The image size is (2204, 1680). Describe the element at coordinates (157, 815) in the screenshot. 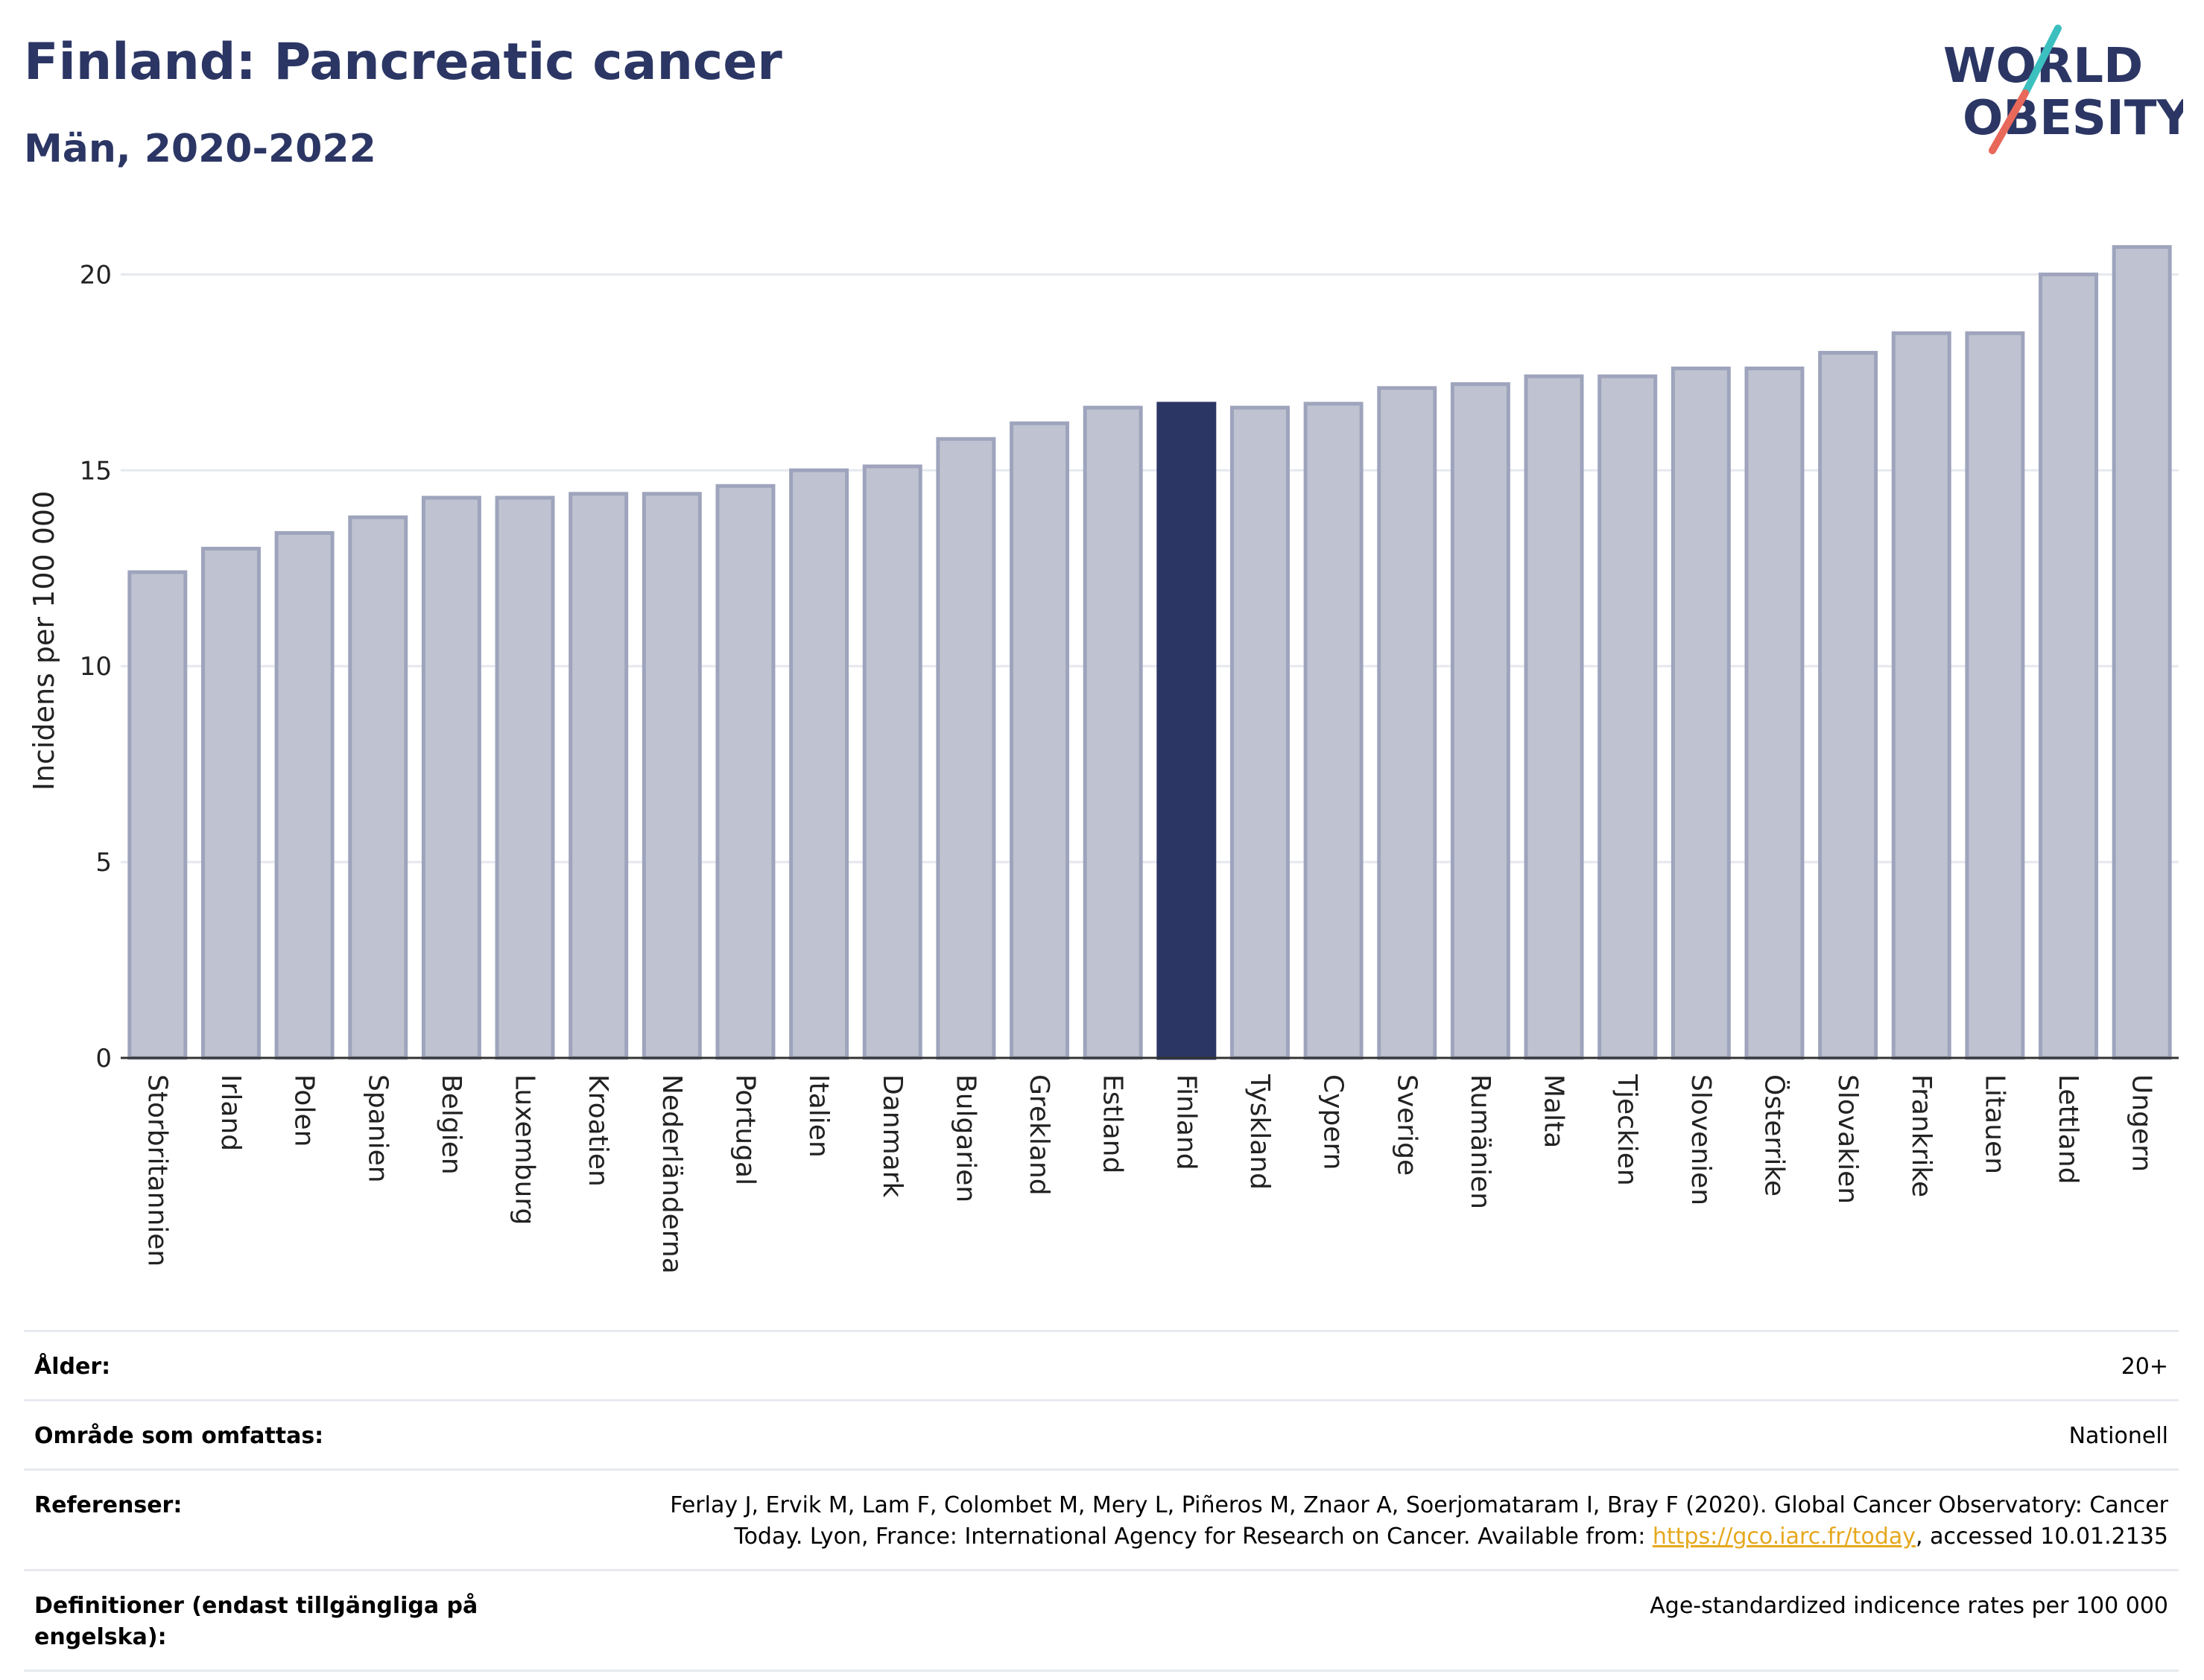

I see `bar-storbritannien` at that location.